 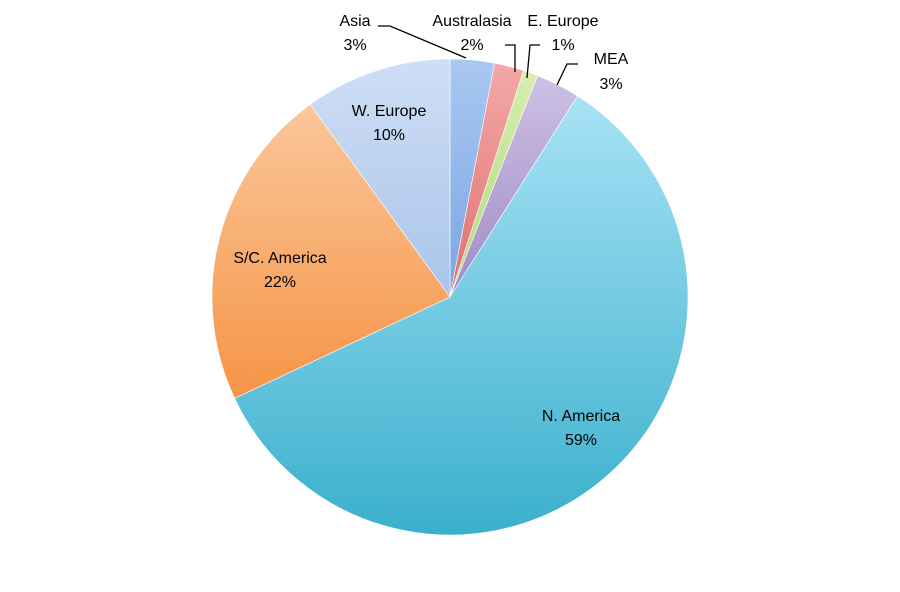 I want to click on leader-lines, so click(x=478, y=55).